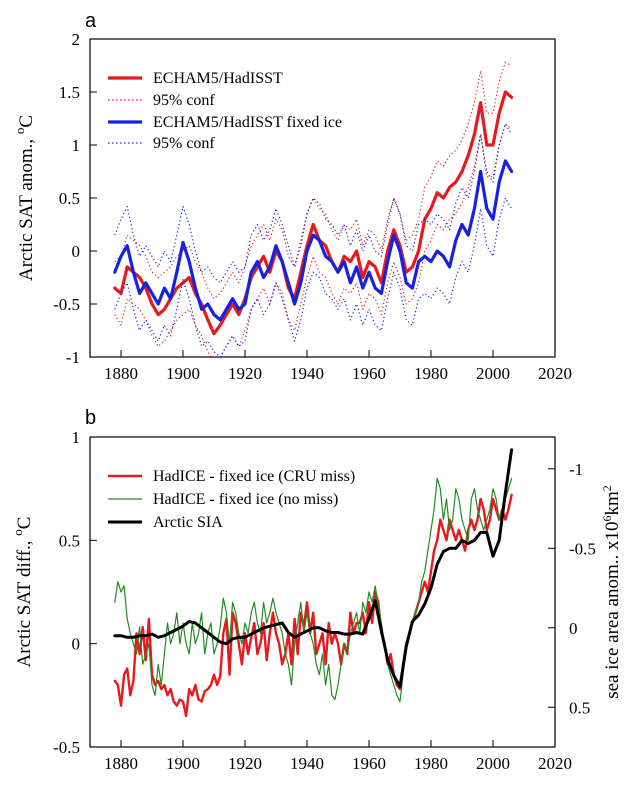 The height and width of the screenshot is (785, 633). Describe the element at coordinates (76, 39) in the screenshot. I see `panel-a-y-tick-label: 2` at that location.